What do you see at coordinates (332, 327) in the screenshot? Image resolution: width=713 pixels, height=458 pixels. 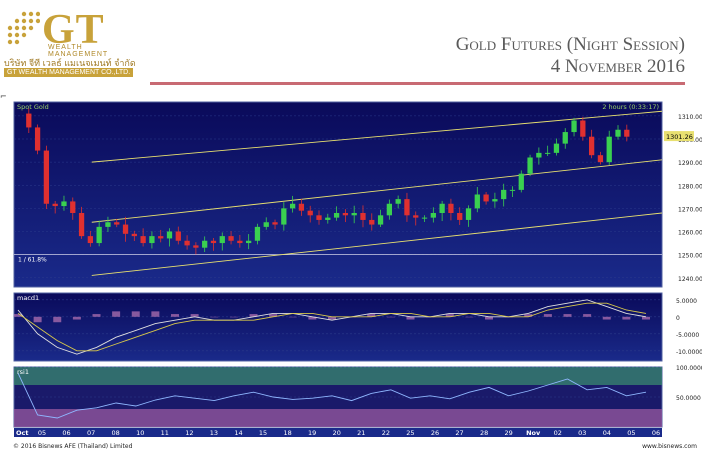 I see `macd-series-line` at bounding box center [332, 327].